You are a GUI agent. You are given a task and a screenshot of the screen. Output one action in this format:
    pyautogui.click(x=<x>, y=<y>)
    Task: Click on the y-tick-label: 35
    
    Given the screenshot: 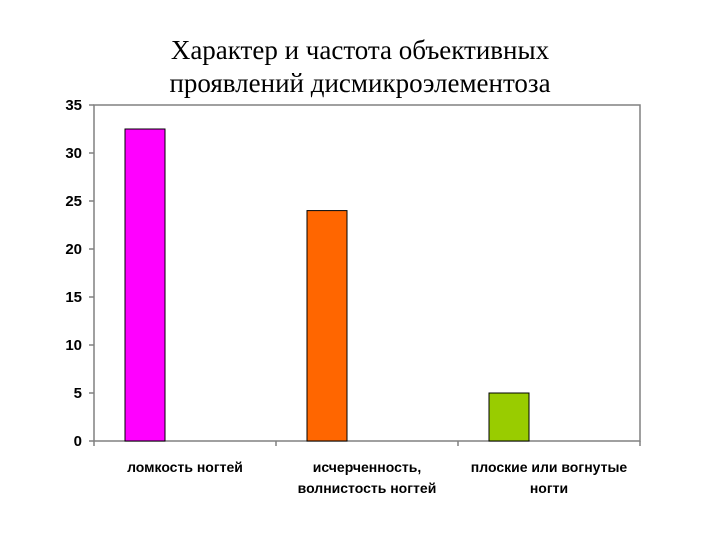 What is the action you would take?
    pyautogui.click(x=73, y=105)
    